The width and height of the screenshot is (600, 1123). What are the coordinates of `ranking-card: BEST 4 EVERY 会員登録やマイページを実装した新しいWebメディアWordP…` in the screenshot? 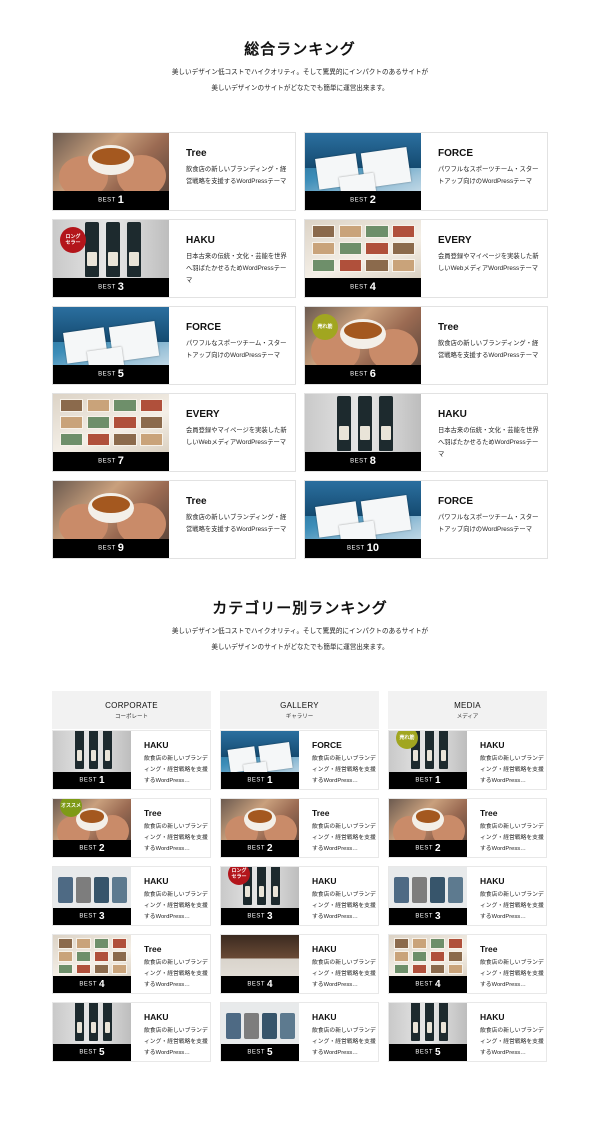 It's located at (426, 258).